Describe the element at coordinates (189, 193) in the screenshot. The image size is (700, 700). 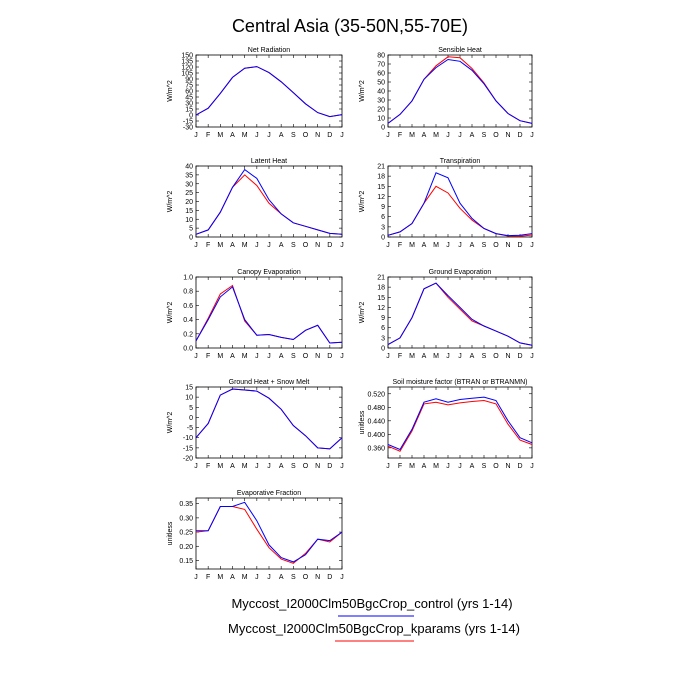
I see `y-tick-label: 25` at that location.